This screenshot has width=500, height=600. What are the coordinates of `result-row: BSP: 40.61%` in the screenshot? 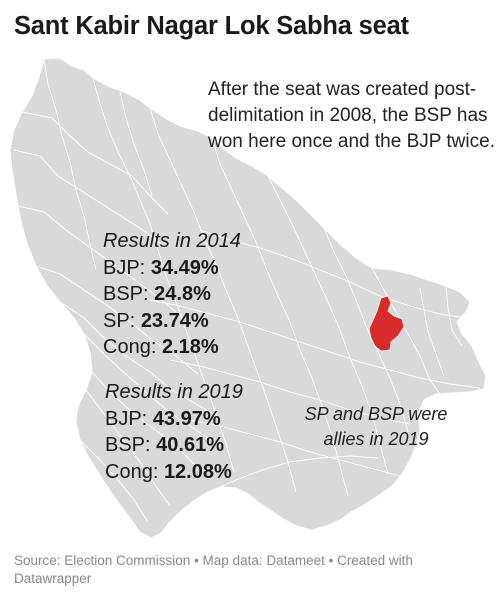 It's located at (174, 445).